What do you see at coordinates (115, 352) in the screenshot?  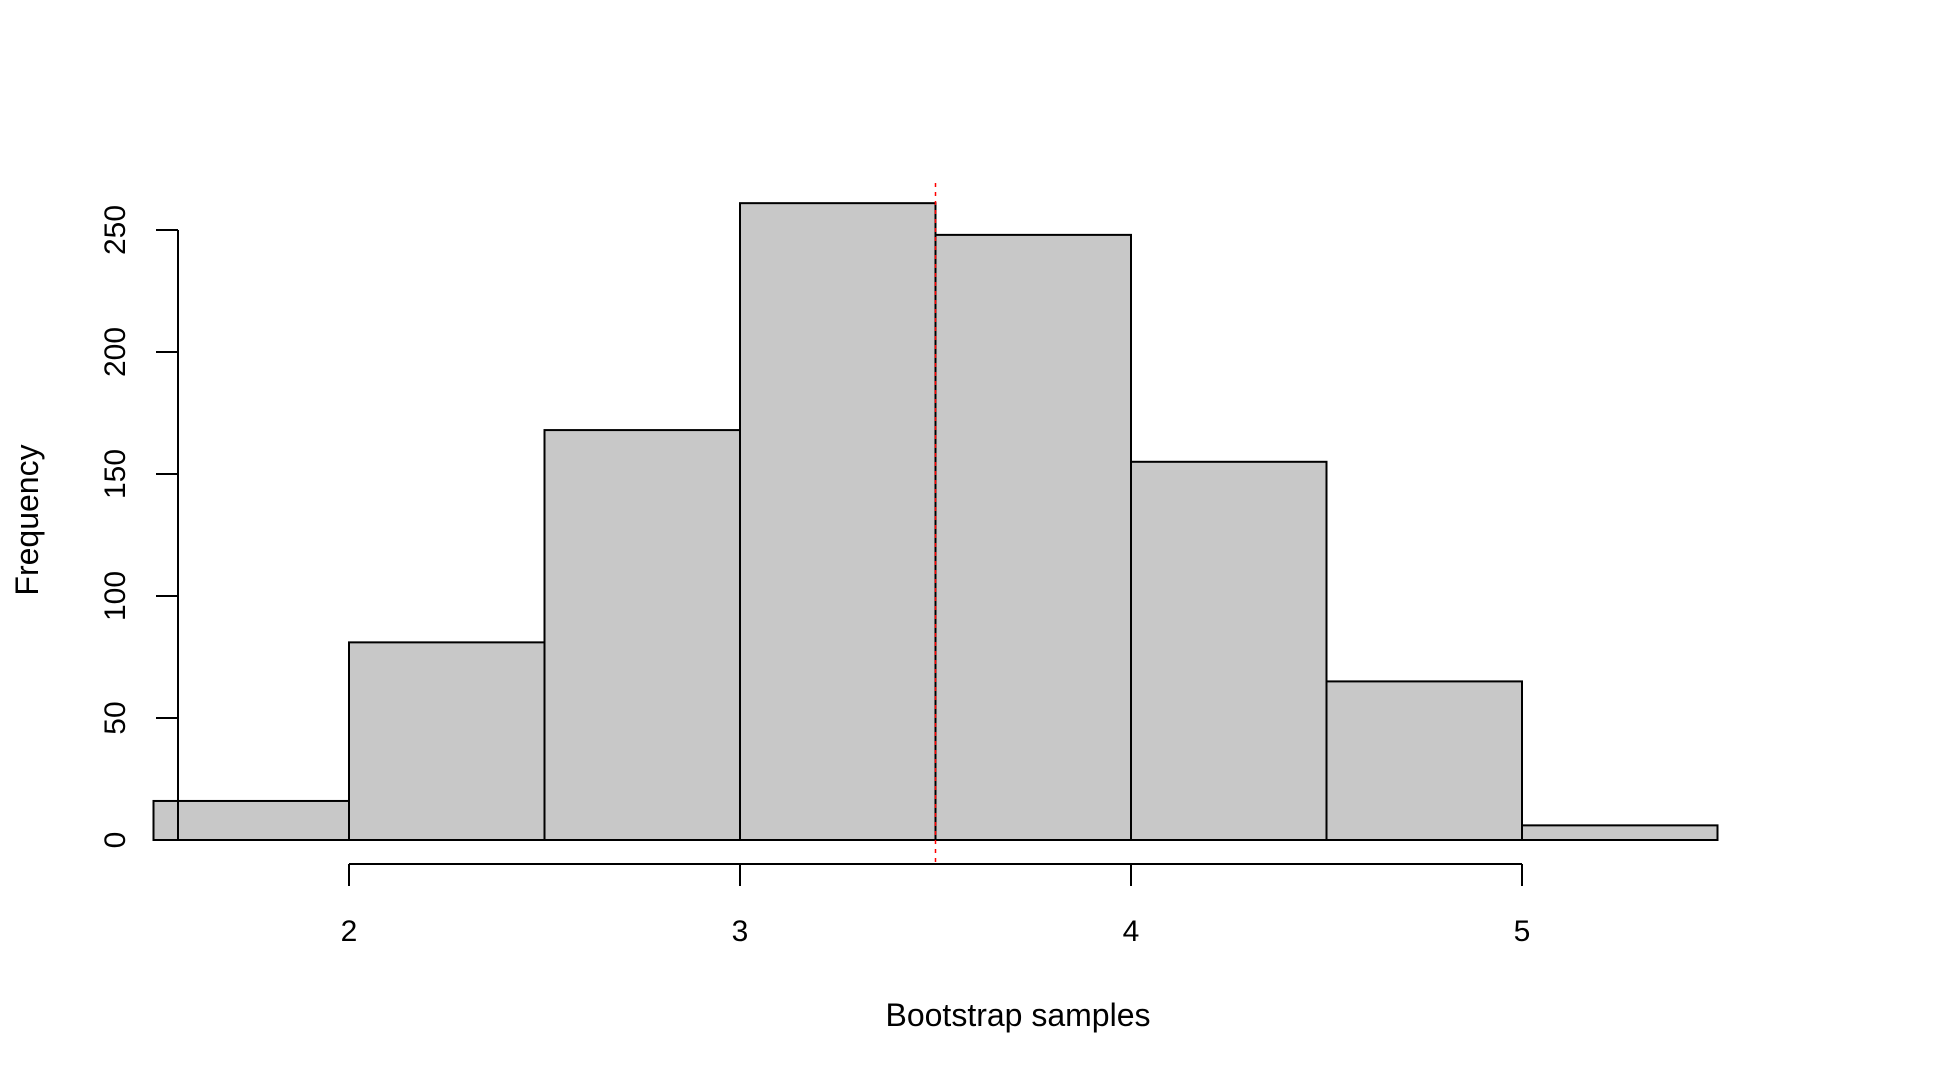 I see `y-tick-label: 200` at bounding box center [115, 352].